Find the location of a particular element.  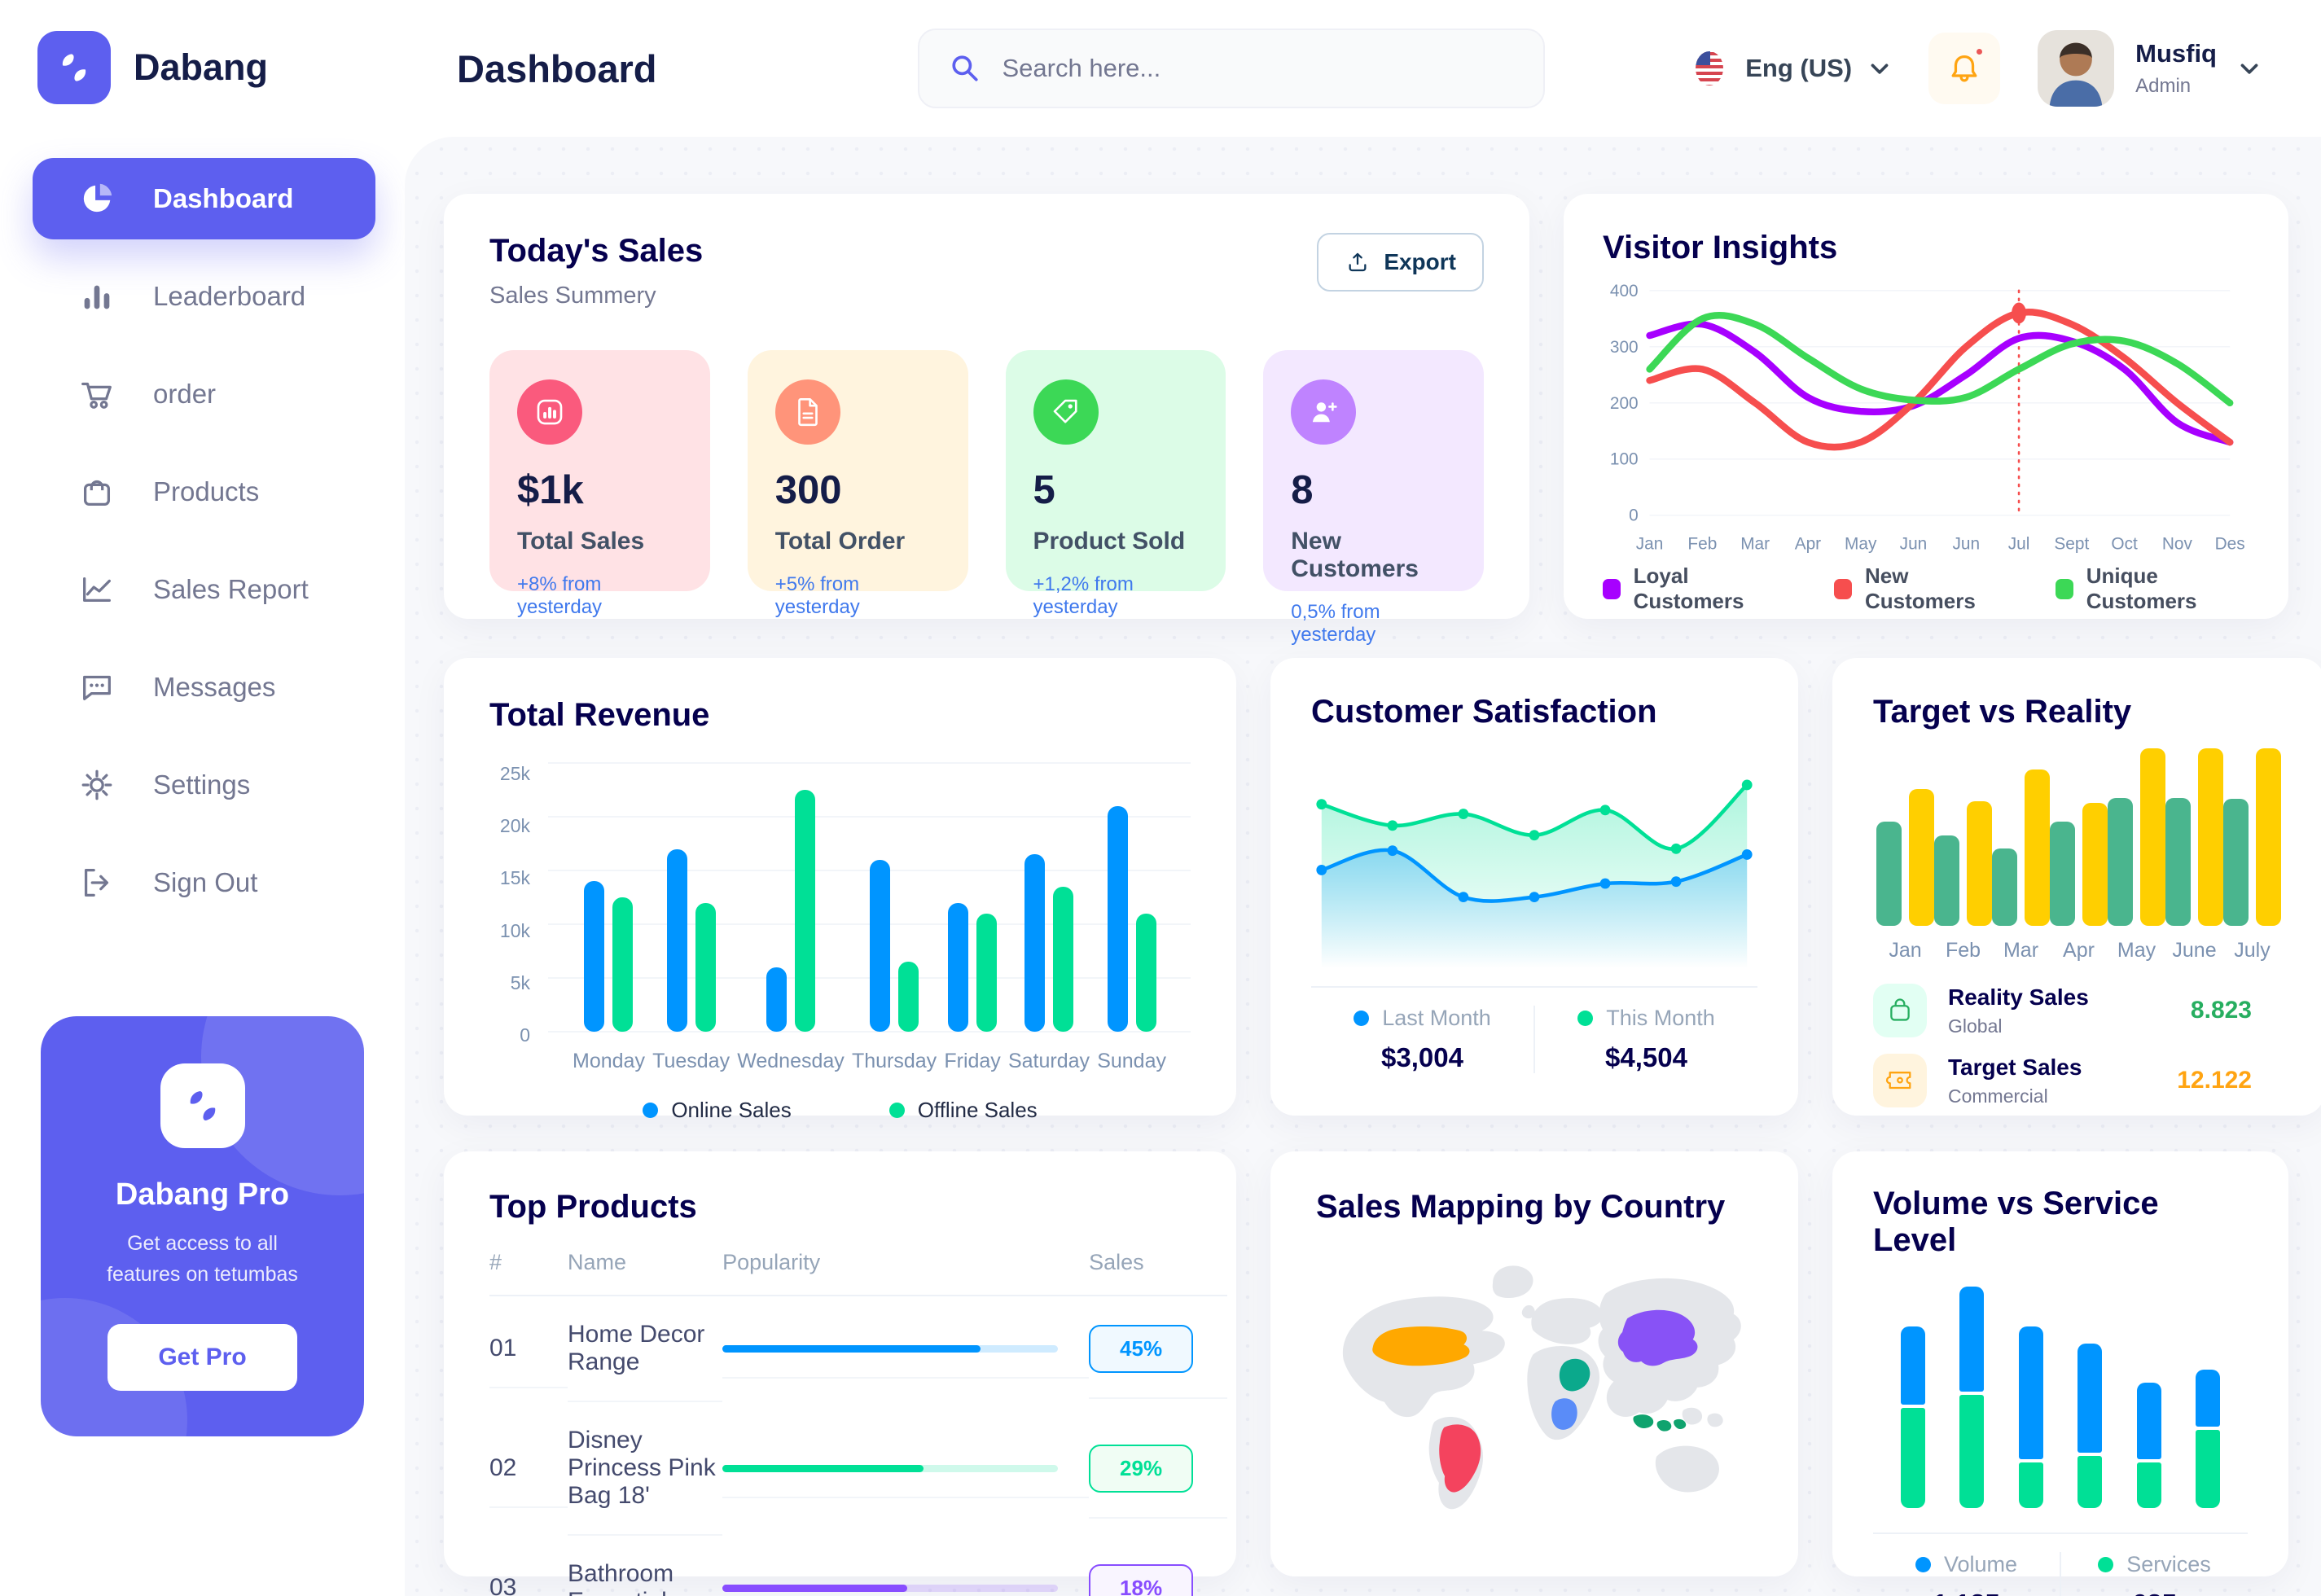

search-input is located at coordinates (1259, 68).